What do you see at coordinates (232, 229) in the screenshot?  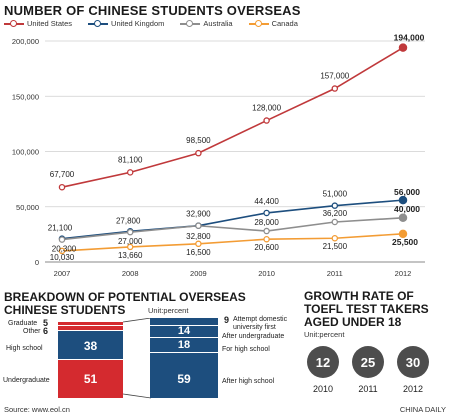 I see `series-line-australia` at bounding box center [232, 229].